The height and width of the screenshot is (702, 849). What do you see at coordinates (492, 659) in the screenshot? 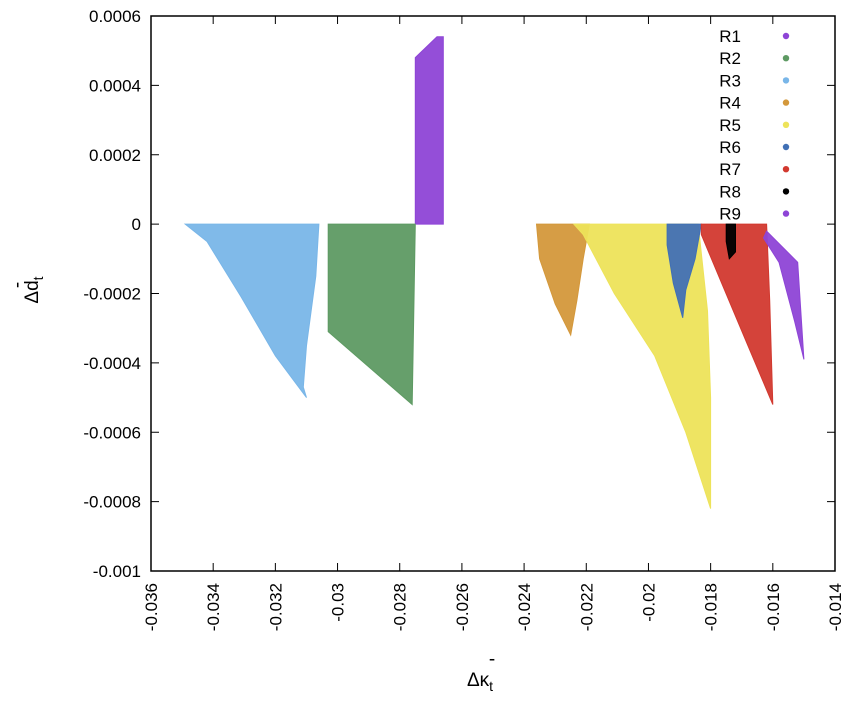
I see `x-axis-label-bar: -` at bounding box center [492, 659].